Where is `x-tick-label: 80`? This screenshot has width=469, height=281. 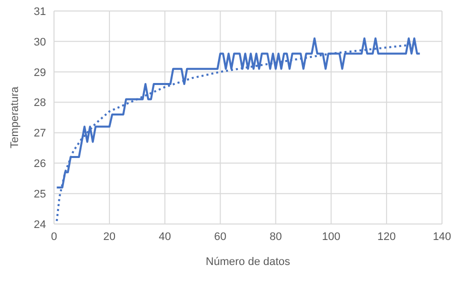
x-tick-label: 80 is located at coordinates (276, 236).